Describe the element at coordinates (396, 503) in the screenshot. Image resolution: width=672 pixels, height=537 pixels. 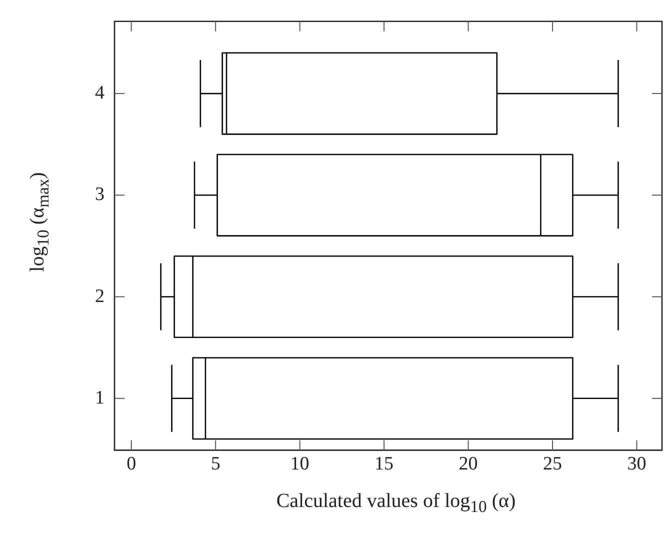
I see `x-axis-title: Calculated values of log$_{10}$ (α)` at that location.